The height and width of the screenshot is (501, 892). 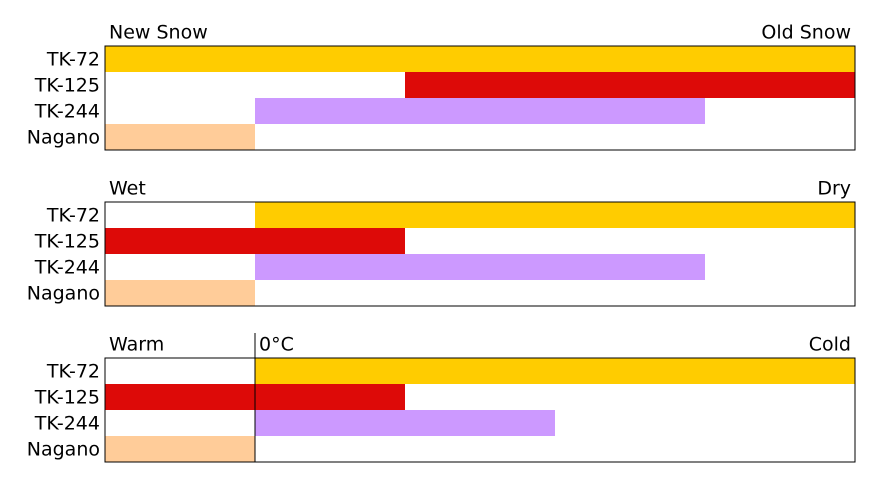 I want to click on left-label: Warm, so click(x=136, y=345).